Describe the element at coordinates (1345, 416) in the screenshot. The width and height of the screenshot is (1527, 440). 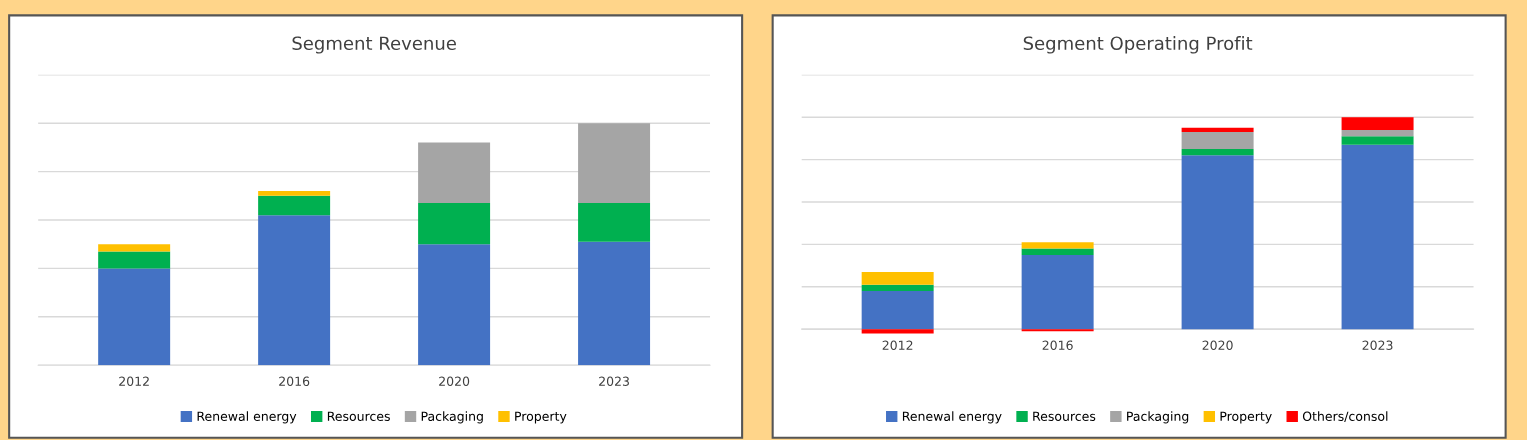
I see `legend-label: Others/consol` at that location.